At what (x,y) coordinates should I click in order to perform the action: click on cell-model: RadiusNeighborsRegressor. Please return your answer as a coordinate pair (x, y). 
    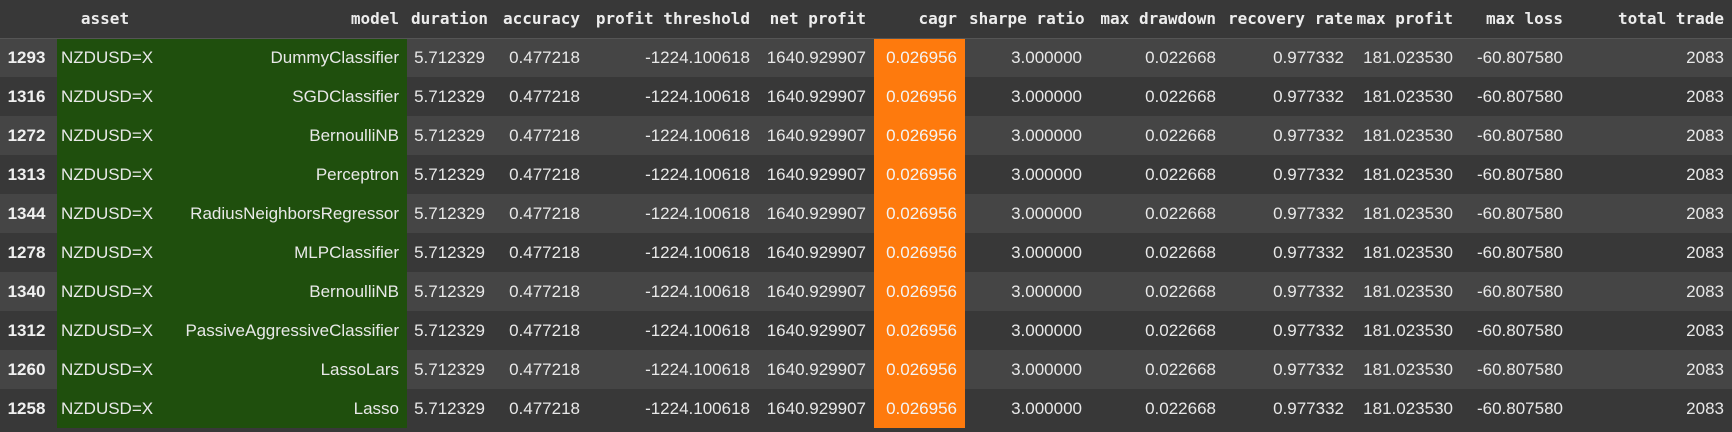
    Looking at the image, I should click on (282, 213).